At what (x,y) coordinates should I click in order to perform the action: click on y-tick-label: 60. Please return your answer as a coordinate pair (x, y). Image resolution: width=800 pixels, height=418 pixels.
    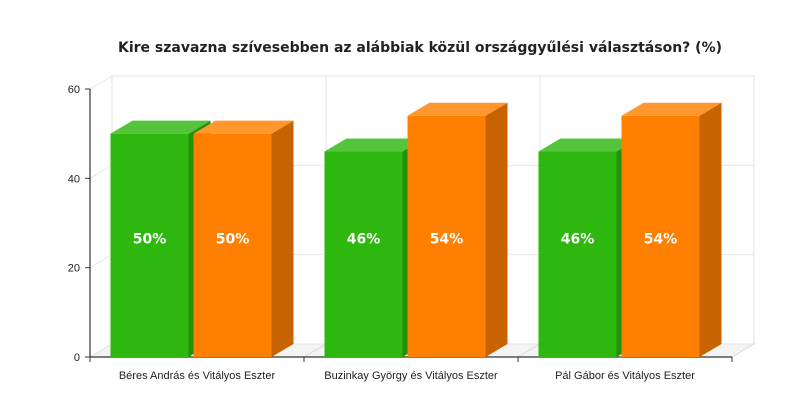
    Looking at the image, I should click on (74, 90).